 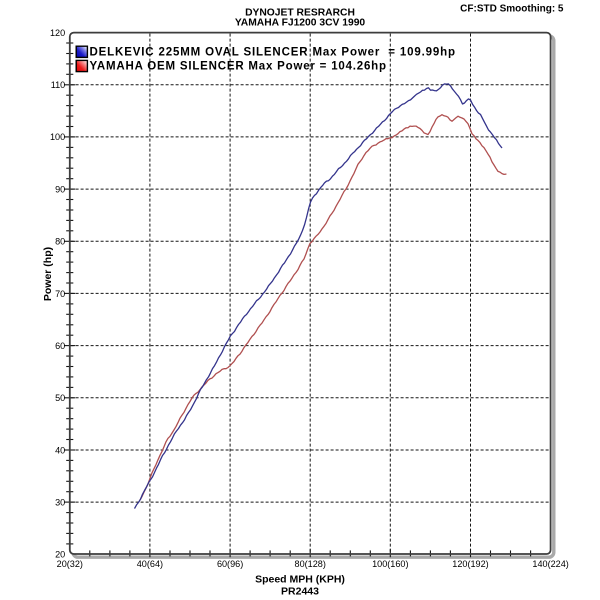 I want to click on svg-text: 60(96), so click(x=230, y=564).